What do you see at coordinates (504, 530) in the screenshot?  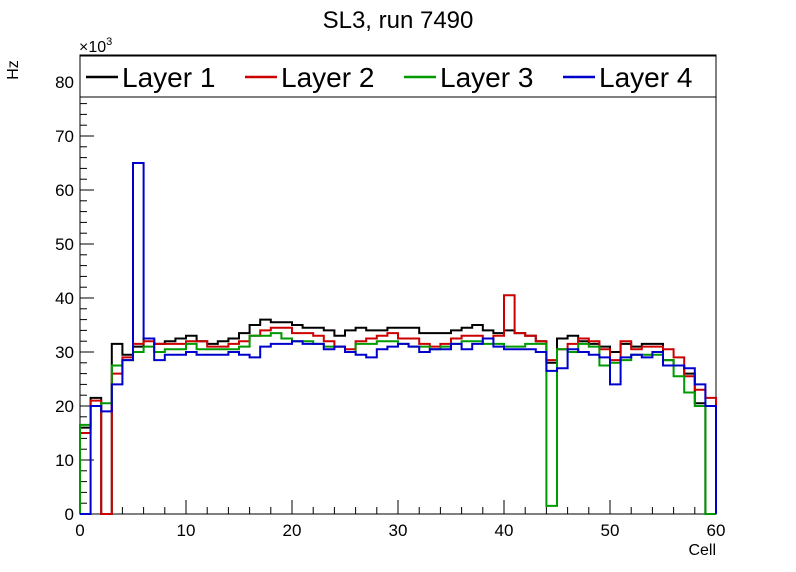 I see `x-tick-label: 40` at bounding box center [504, 530].